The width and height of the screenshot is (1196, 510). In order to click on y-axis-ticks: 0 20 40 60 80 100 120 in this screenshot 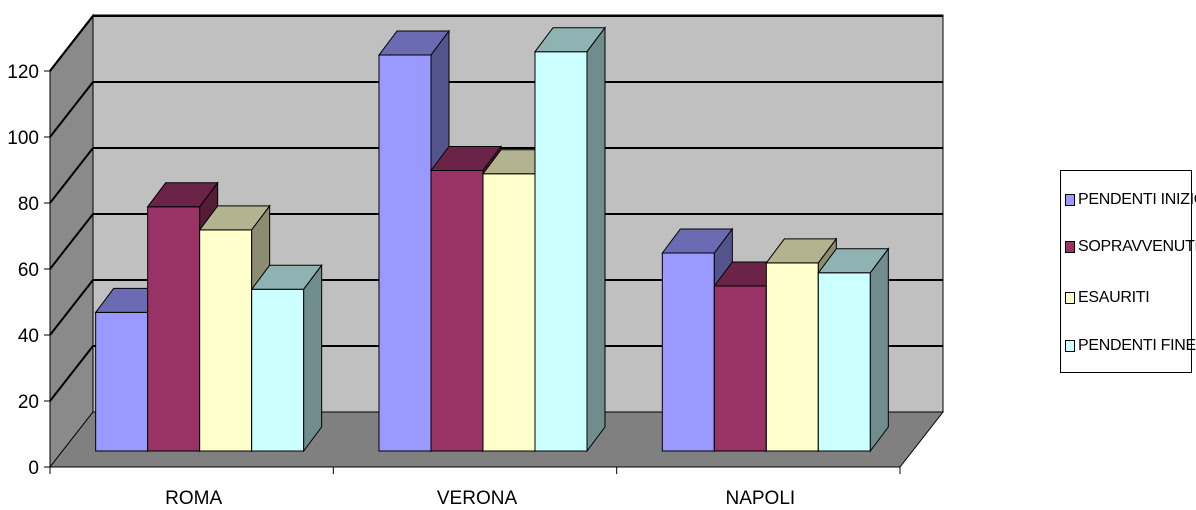, I will do `click(28, 270)`.